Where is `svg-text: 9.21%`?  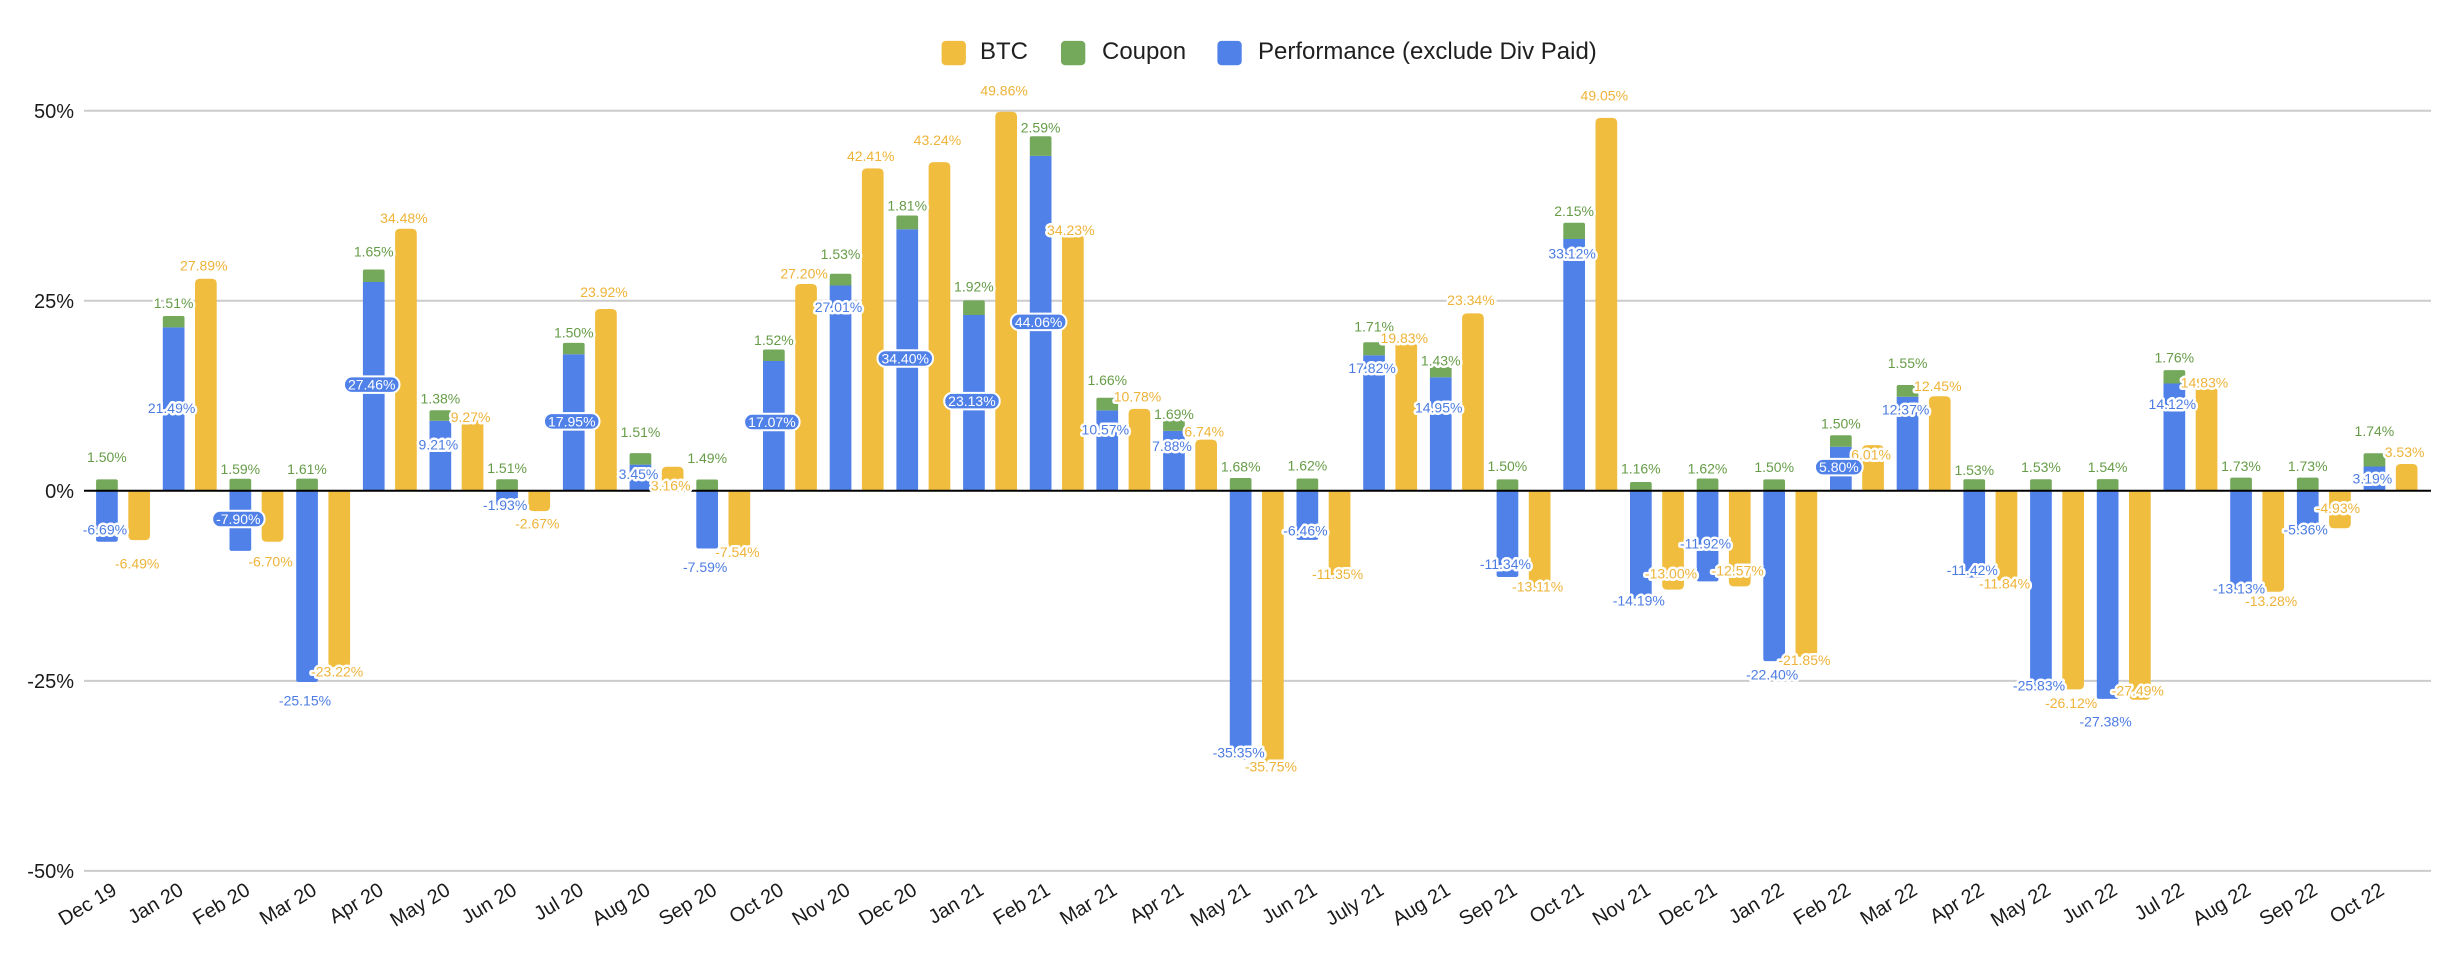
svg-text: 9.21% is located at coordinates (439, 444).